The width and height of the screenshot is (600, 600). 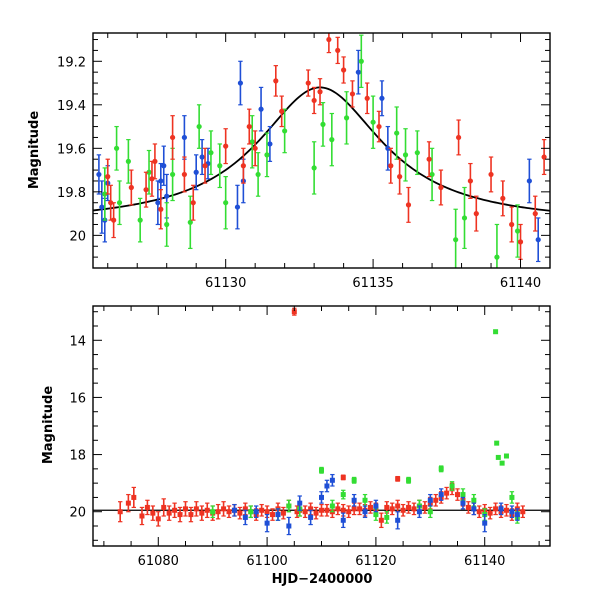 I want to click on bottom-y-axis-label: Magnitude, so click(x=48, y=425).